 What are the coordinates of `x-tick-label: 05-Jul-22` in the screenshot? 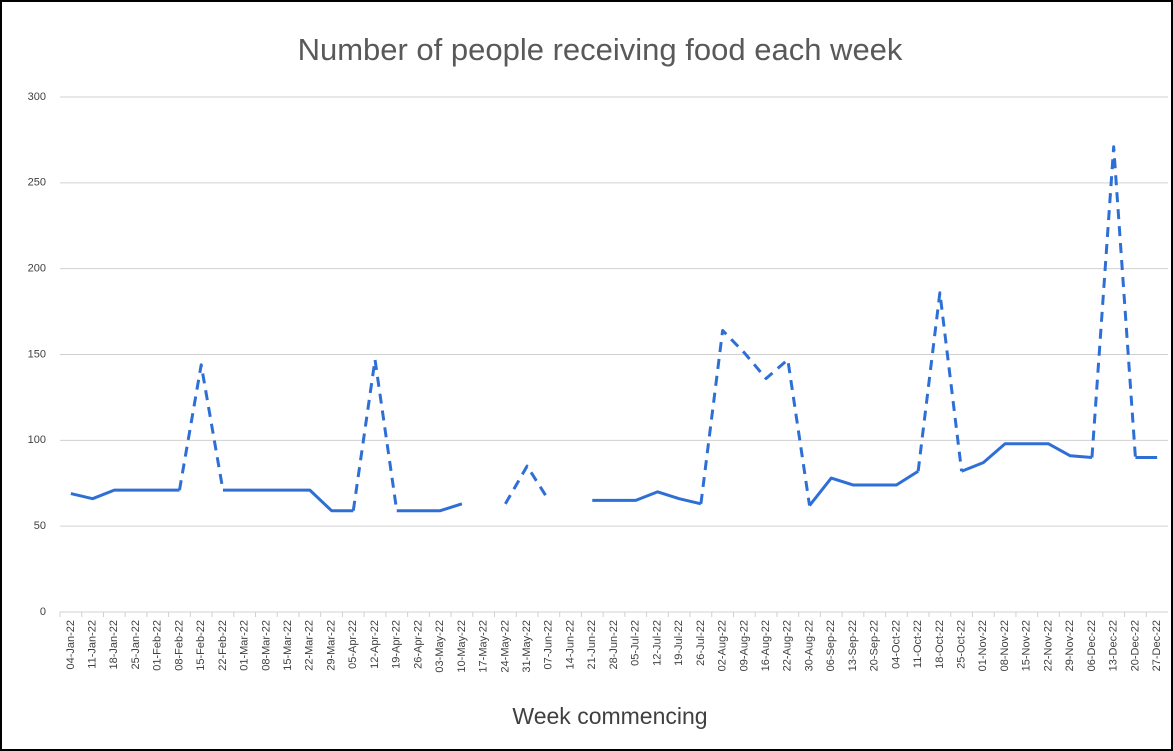 It's located at (636, 643).